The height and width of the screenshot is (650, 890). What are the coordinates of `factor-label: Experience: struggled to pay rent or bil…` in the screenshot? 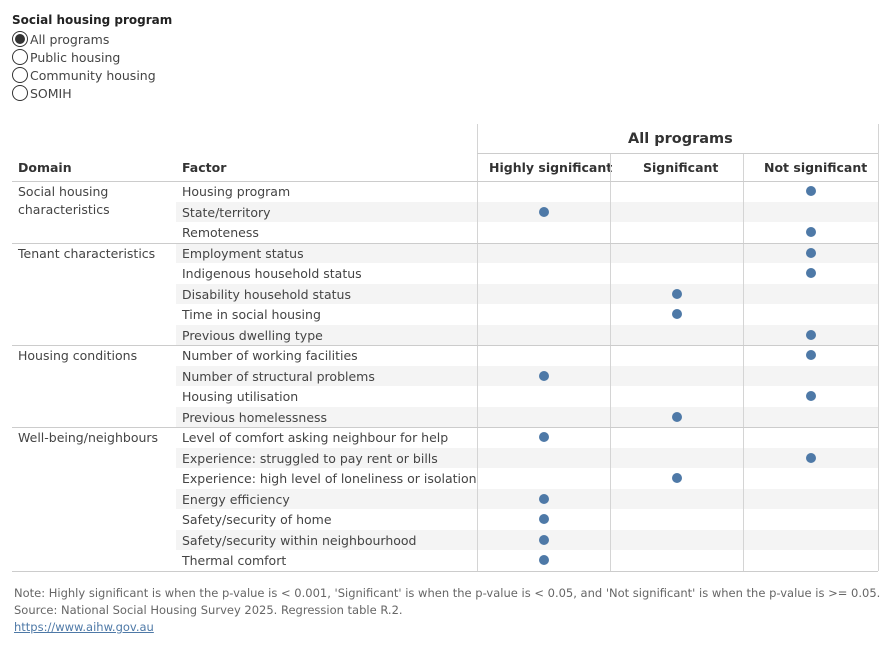 It's located at (310, 458).